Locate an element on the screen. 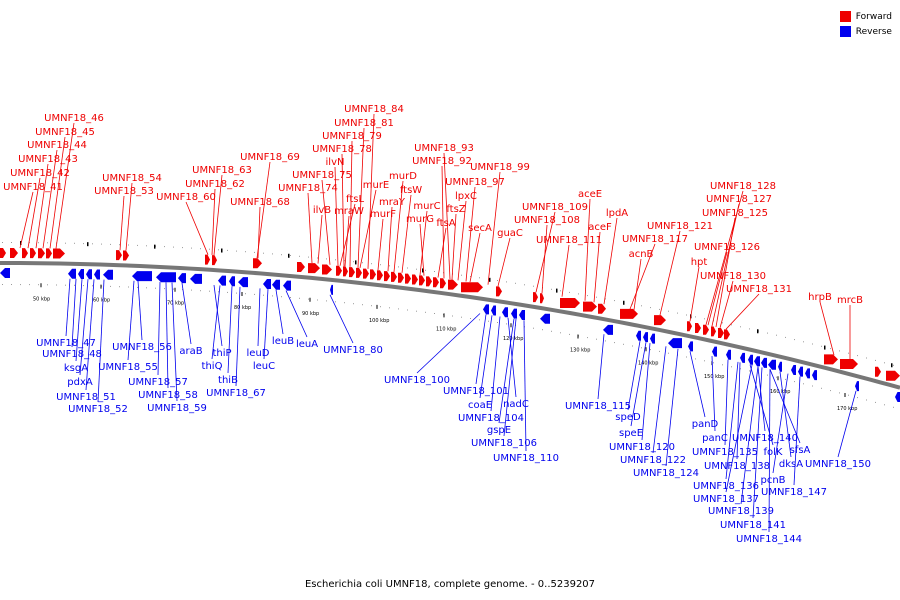 Image resolution: width=900 pixels, height=600 pixels. svg-text: UMNF18_125 is located at coordinates (735, 213).